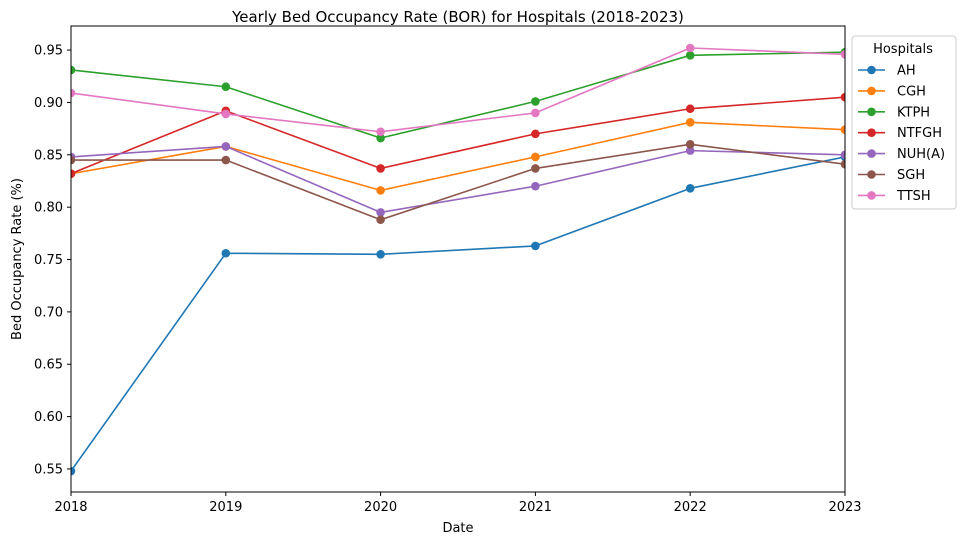 This screenshot has height=545, width=963. What do you see at coordinates (911, 91) in the screenshot?
I see `legend-label: CGH` at bounding box center [911, 91].